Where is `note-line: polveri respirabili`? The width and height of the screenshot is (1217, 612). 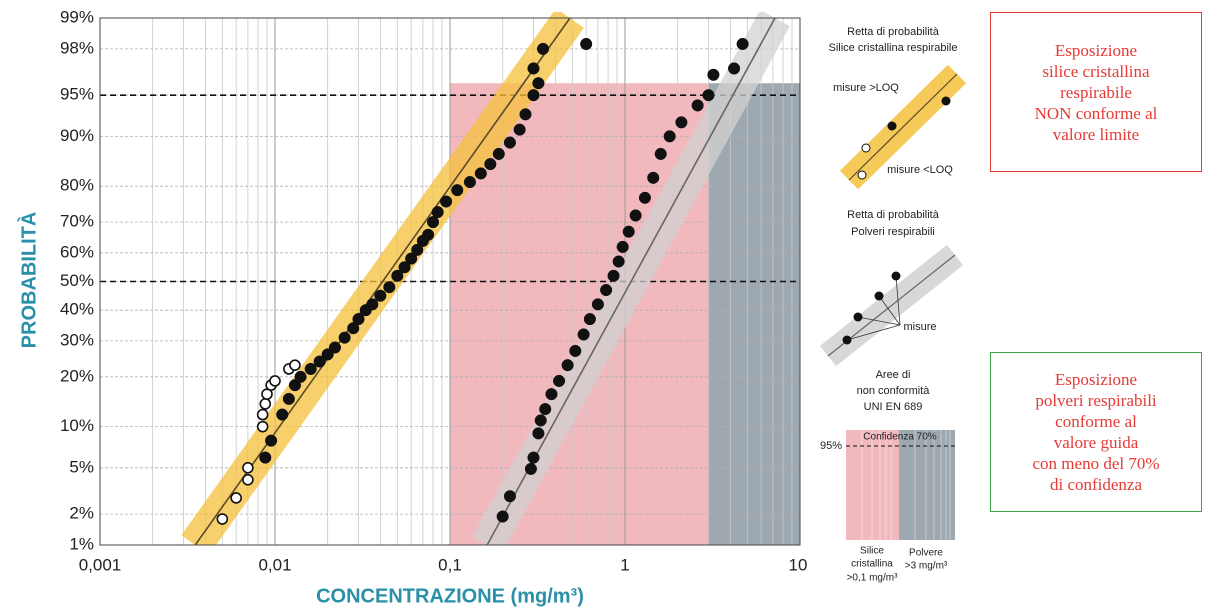 note-line: polveri respirabili is located at coordinates (1096, 400).